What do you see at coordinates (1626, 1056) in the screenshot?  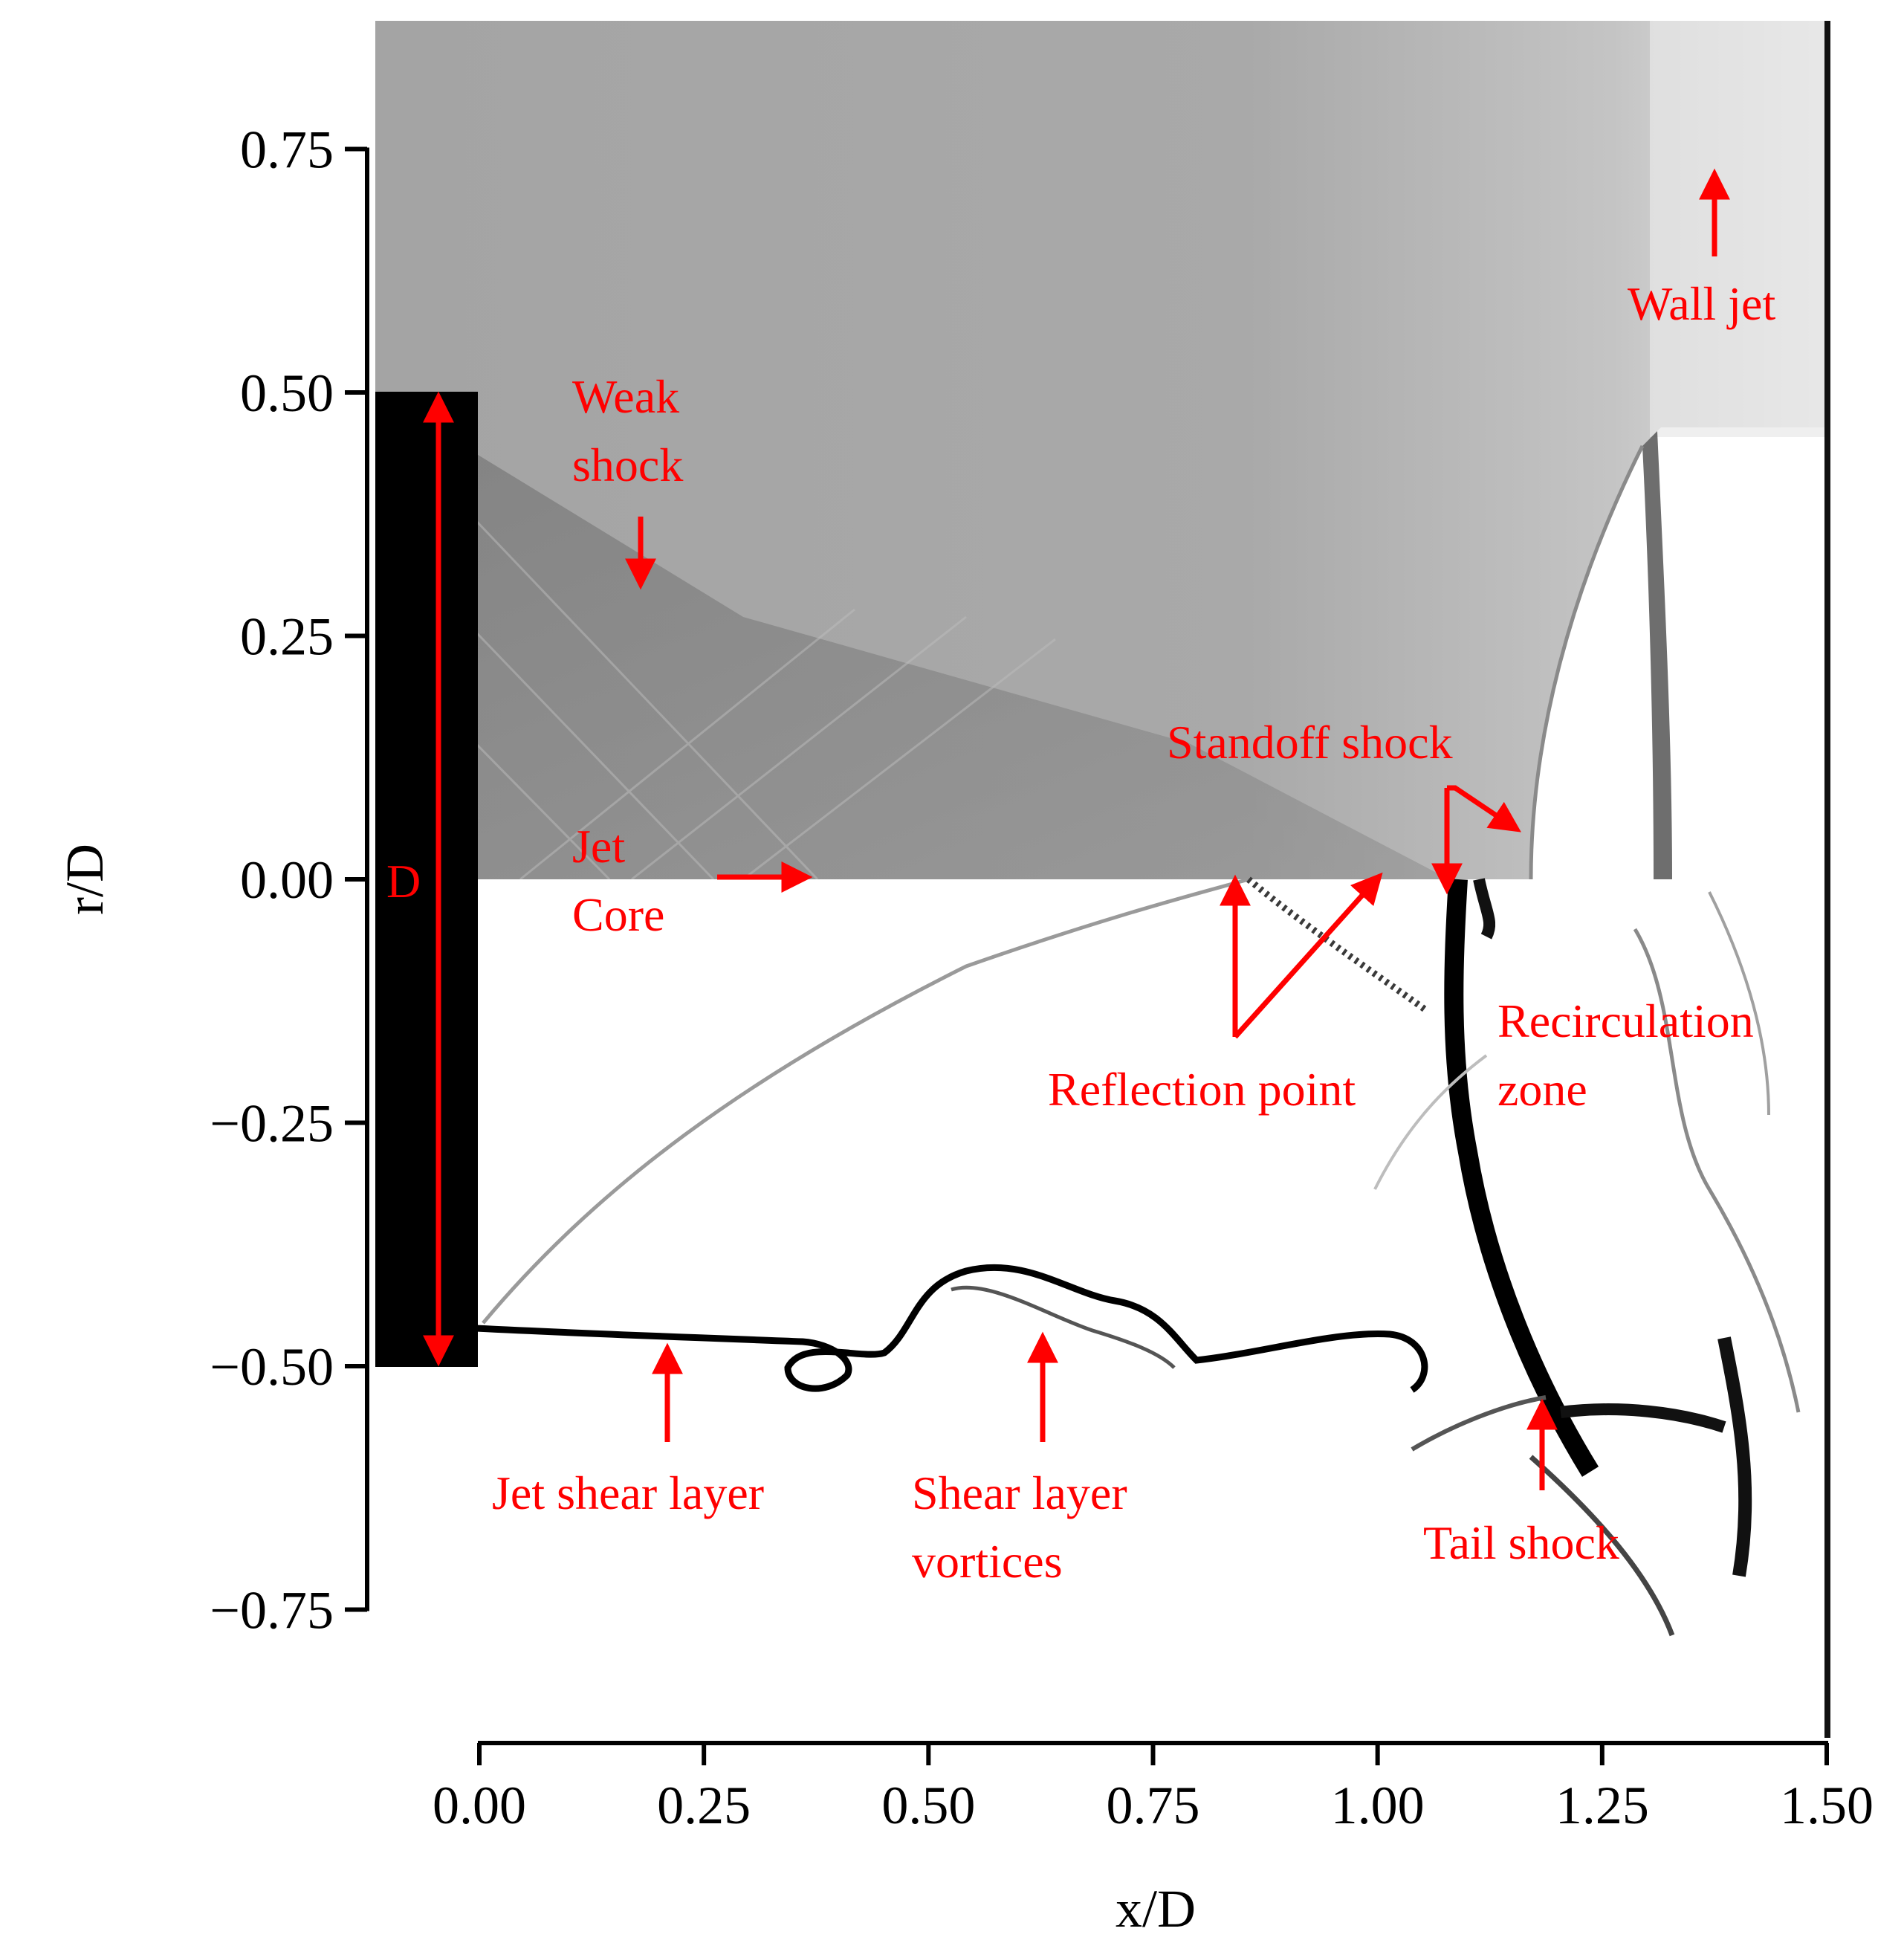 I see `recirculation-zone-label: Recirculation zone` at bounding box center [1626, 1056].